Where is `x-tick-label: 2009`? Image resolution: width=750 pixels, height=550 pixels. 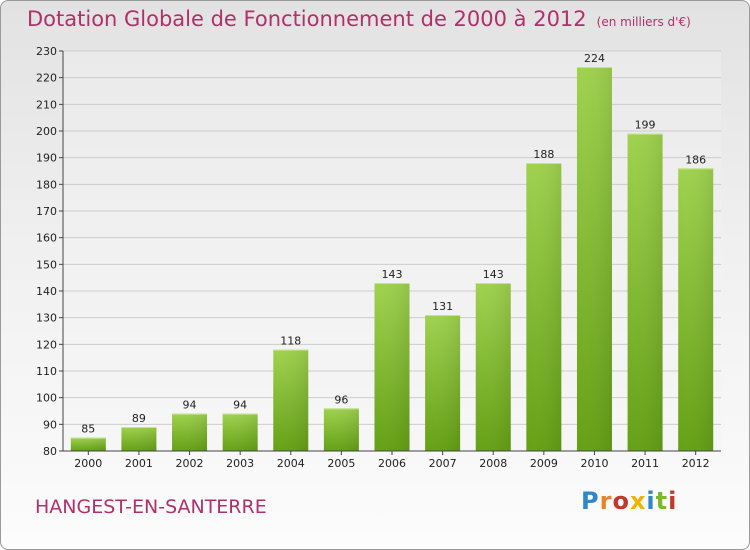
x-tick-label: 2009 is located at coordinates (544, 463).